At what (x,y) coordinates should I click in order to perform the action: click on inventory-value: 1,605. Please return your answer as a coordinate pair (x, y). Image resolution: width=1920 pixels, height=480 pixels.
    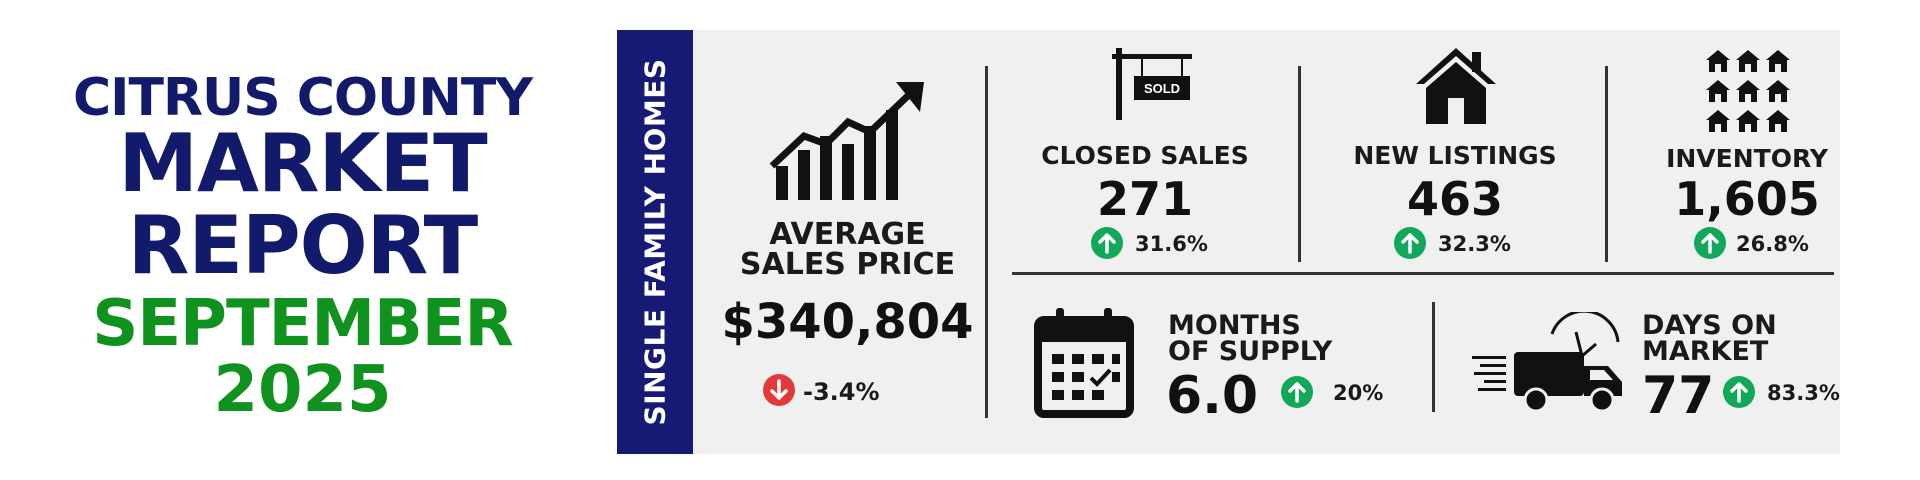
    Looking at the image, I should click on (1747, 199).